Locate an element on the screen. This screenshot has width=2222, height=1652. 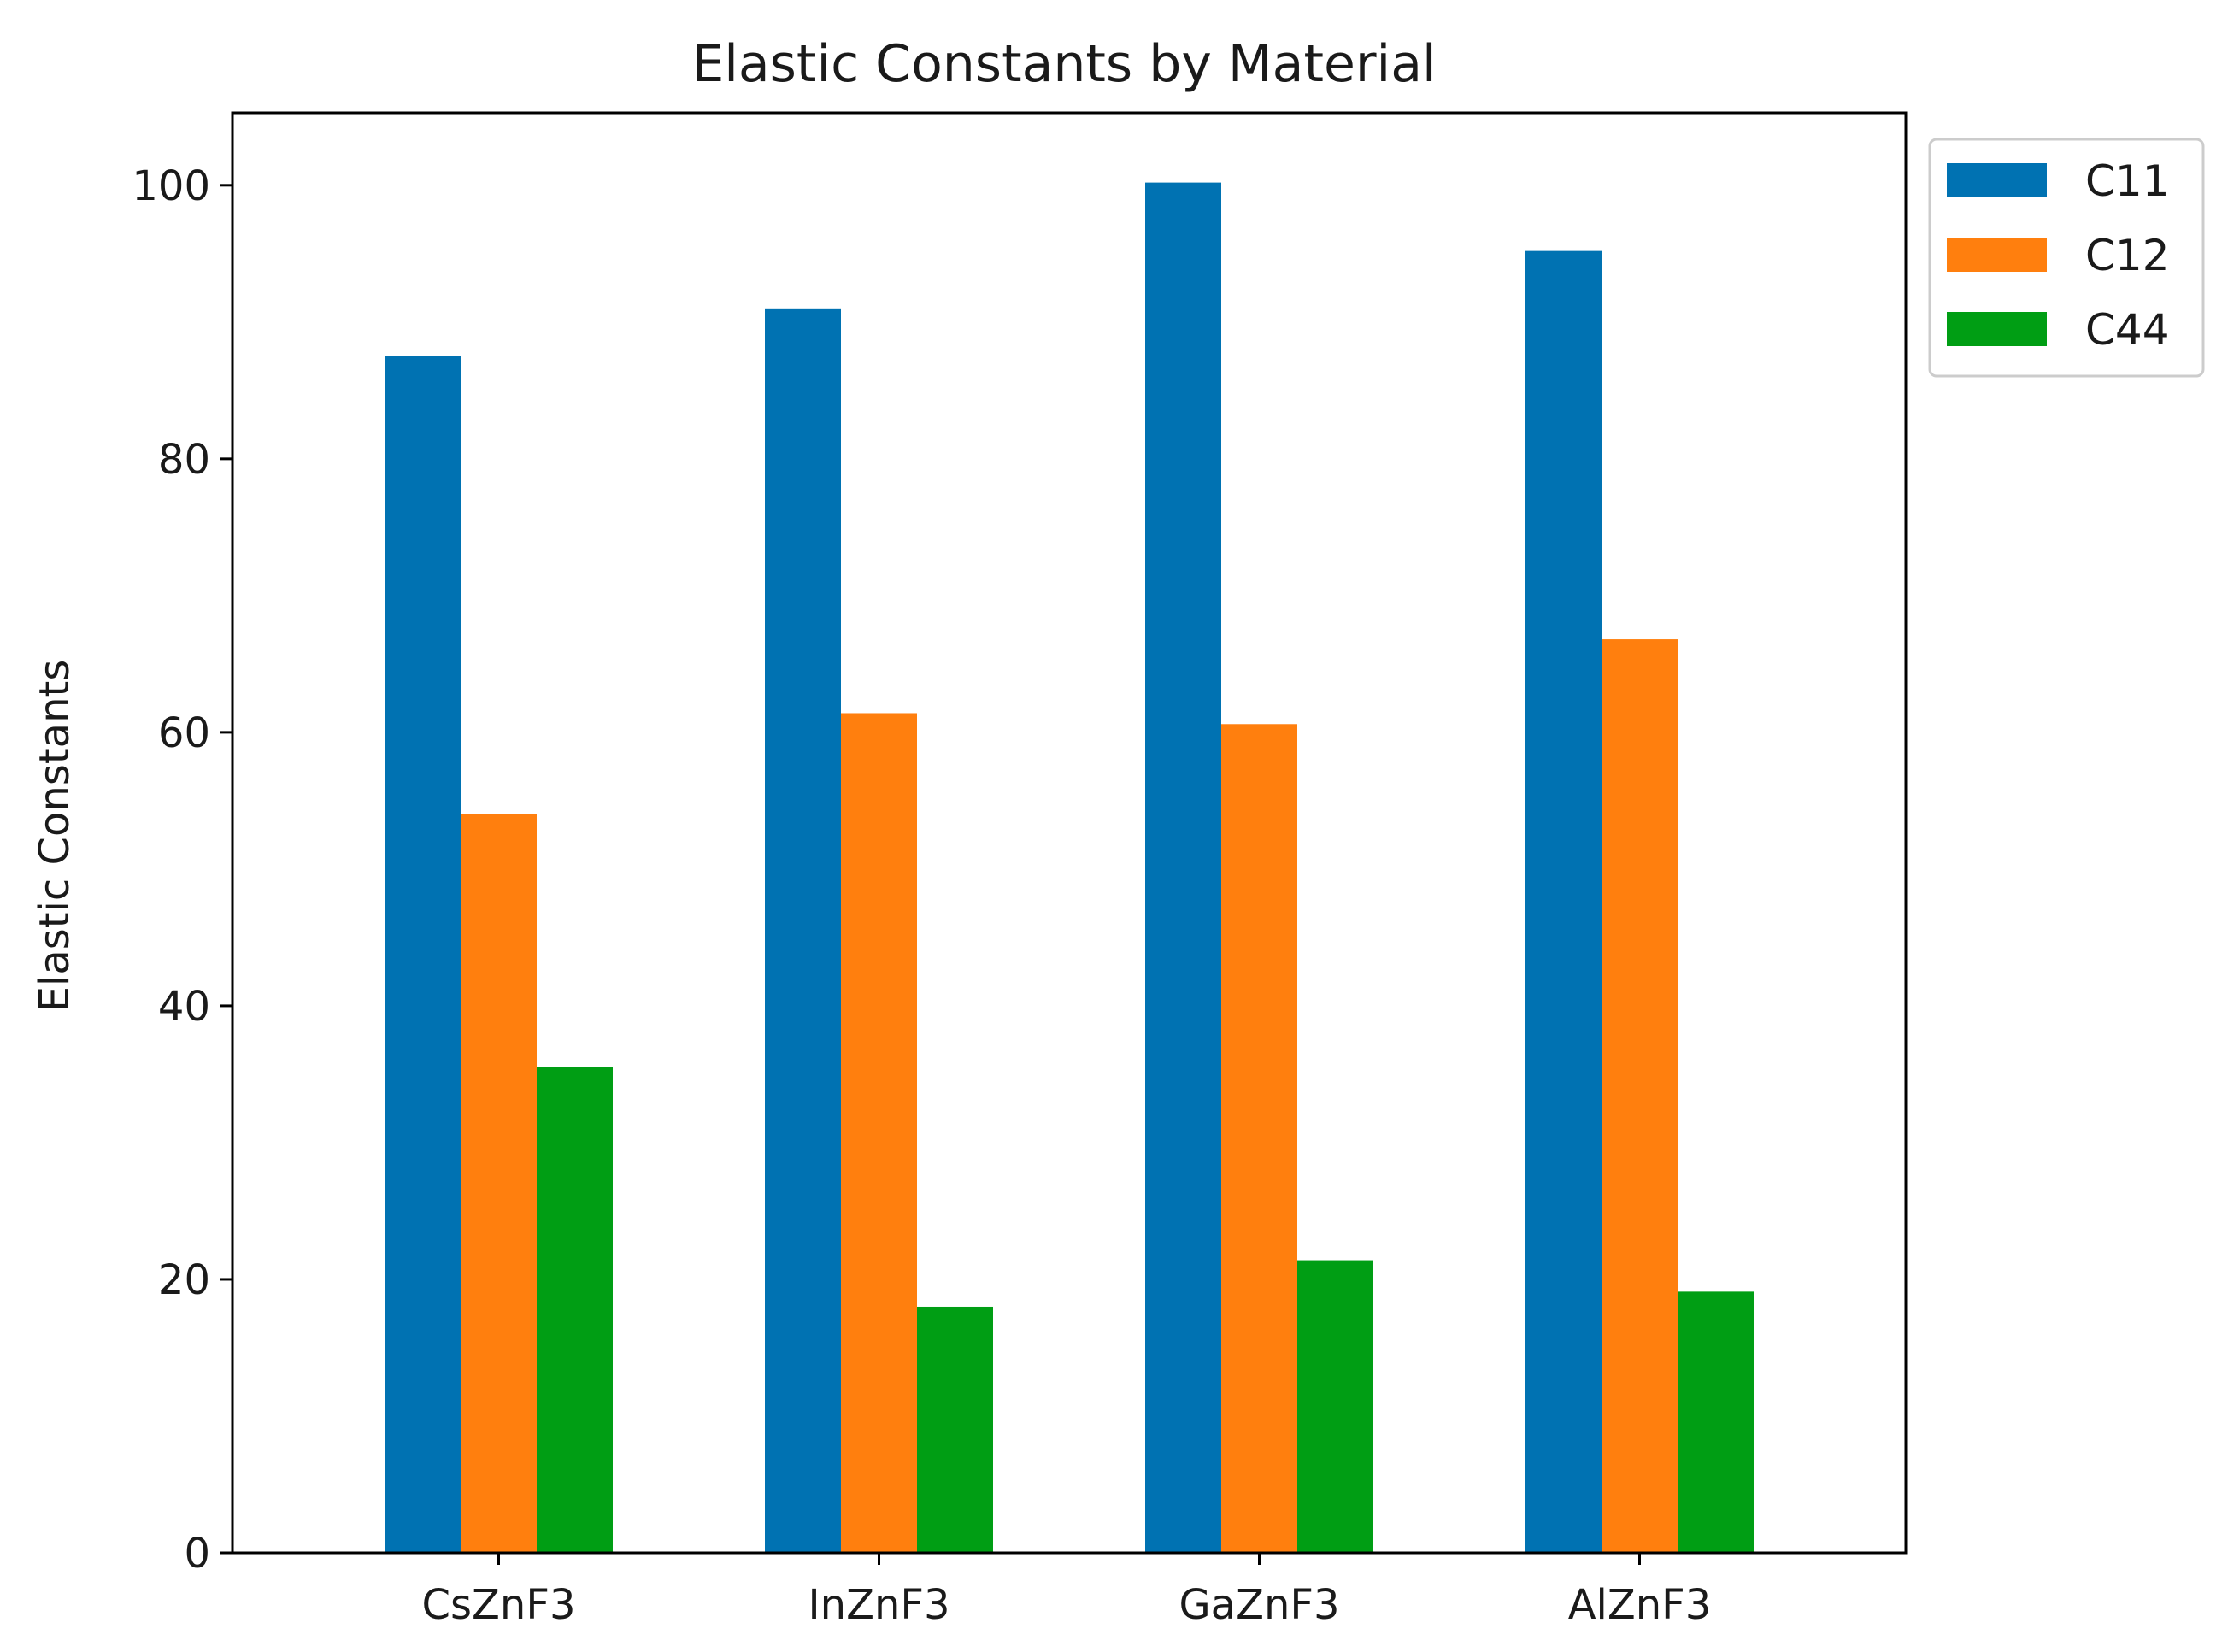
x-tick-label: AlZnF3 is located at coordinates (1640, 1605).